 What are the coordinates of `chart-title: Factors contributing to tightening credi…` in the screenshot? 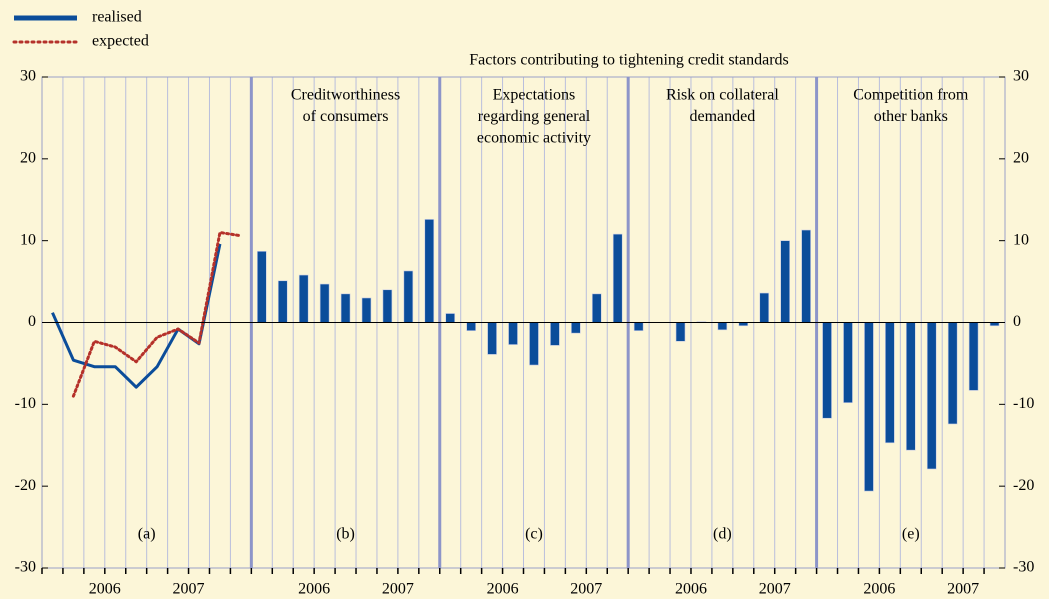 It's located at (629, 60).